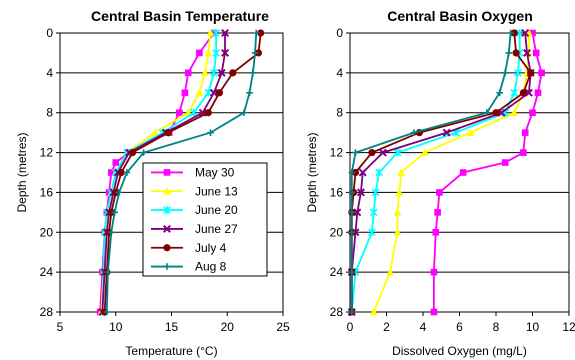 The image size is (575, 360). I want to click on y-tick-label: 24, so click(337, 272).